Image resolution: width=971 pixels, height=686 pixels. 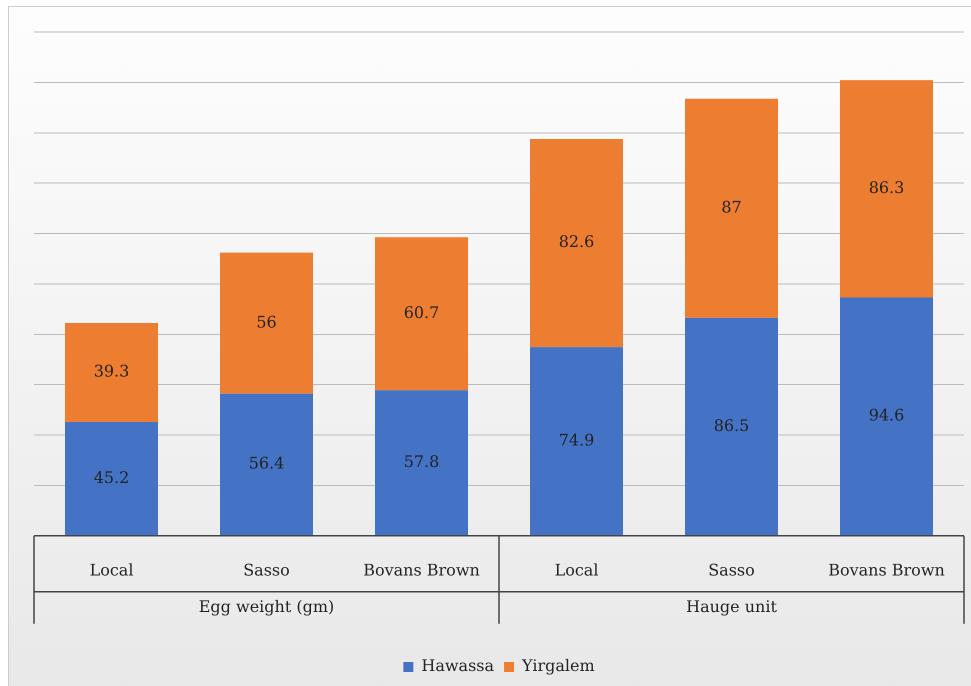 I want to click on data-label: 56, so click(x=266, y=322).